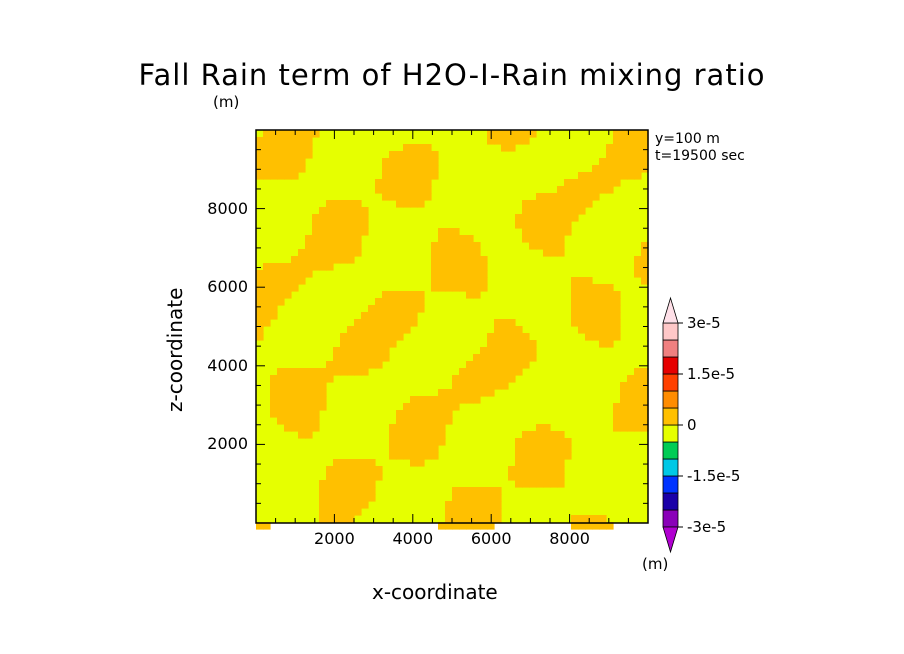  I want to click on y-unit-label: (m), so click(226, 102).